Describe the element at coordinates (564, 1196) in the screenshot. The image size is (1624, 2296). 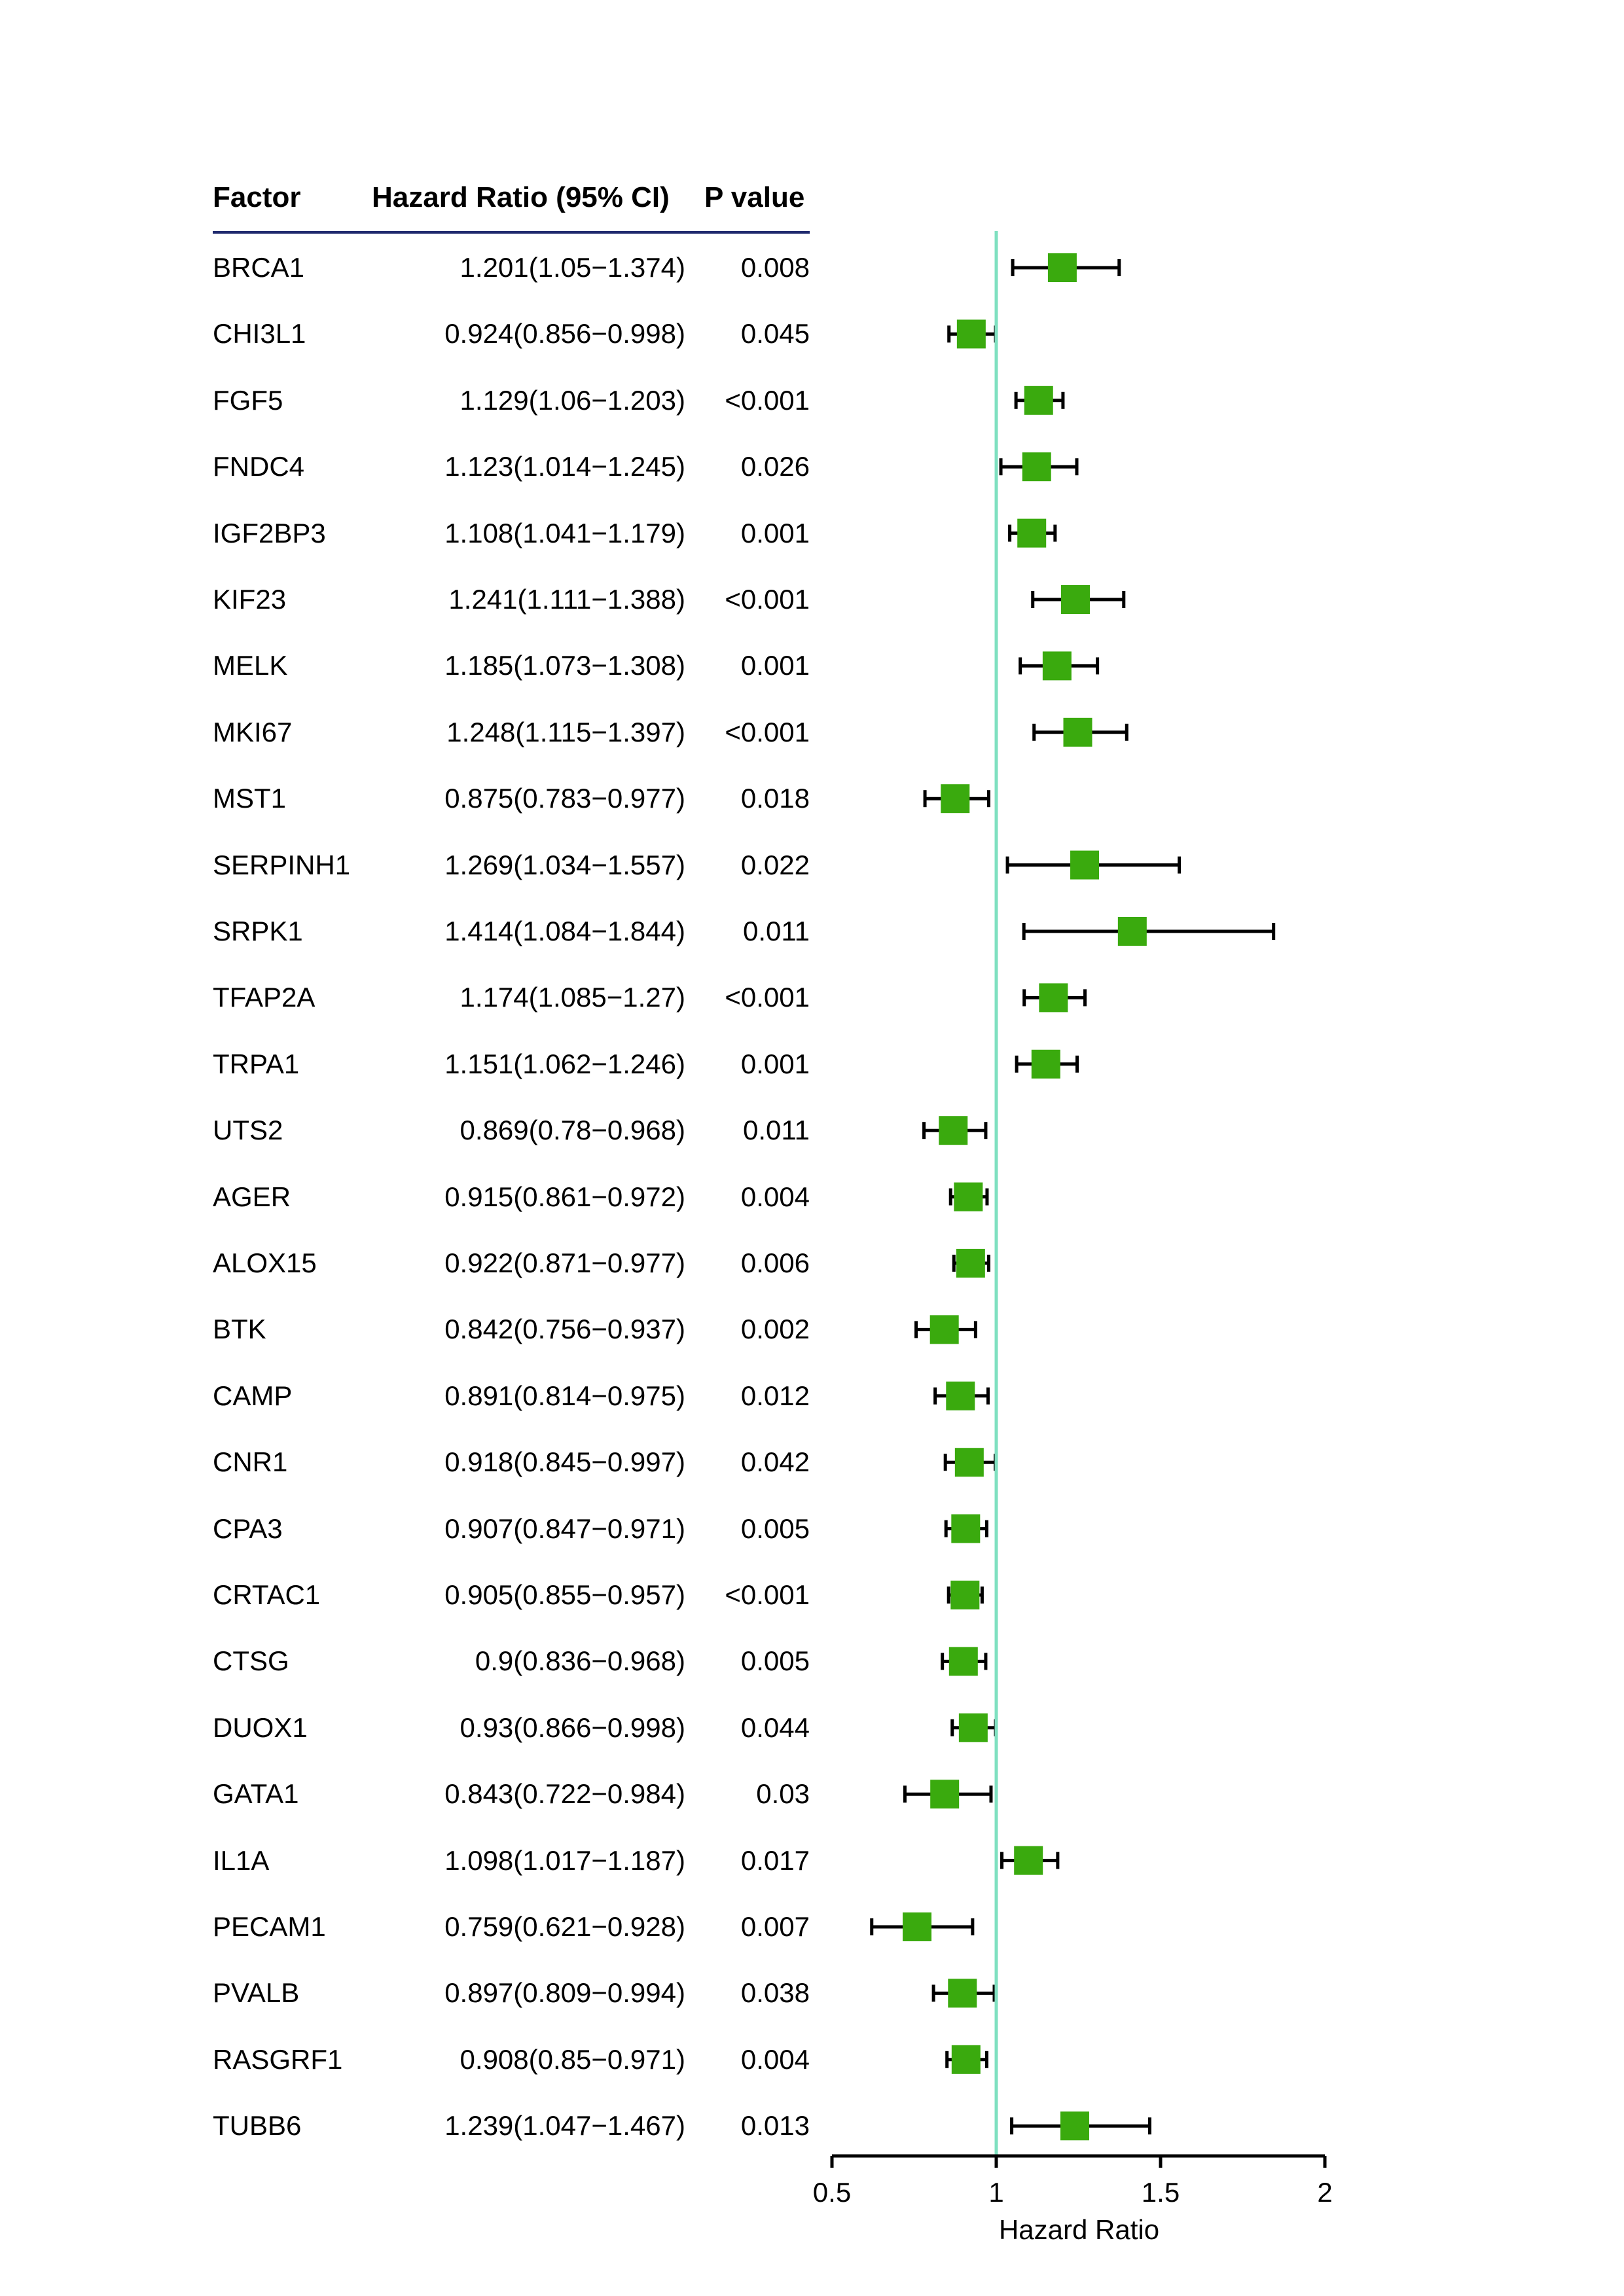
I see `hazard-ratio-cell: 0.915(0.861−0.972)` at that location.